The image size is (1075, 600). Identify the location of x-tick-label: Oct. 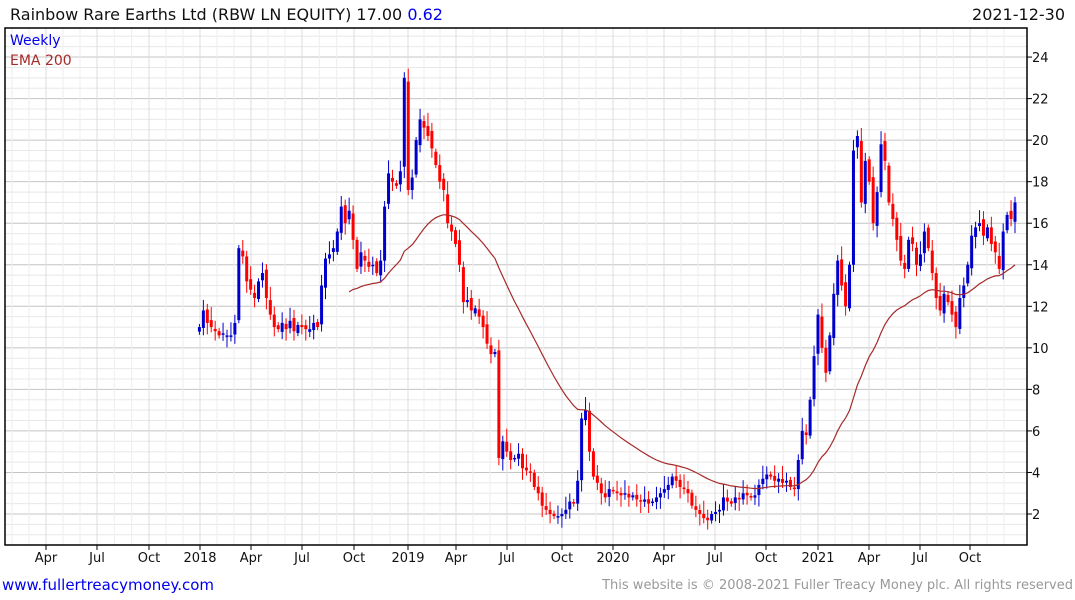
(354, 558).